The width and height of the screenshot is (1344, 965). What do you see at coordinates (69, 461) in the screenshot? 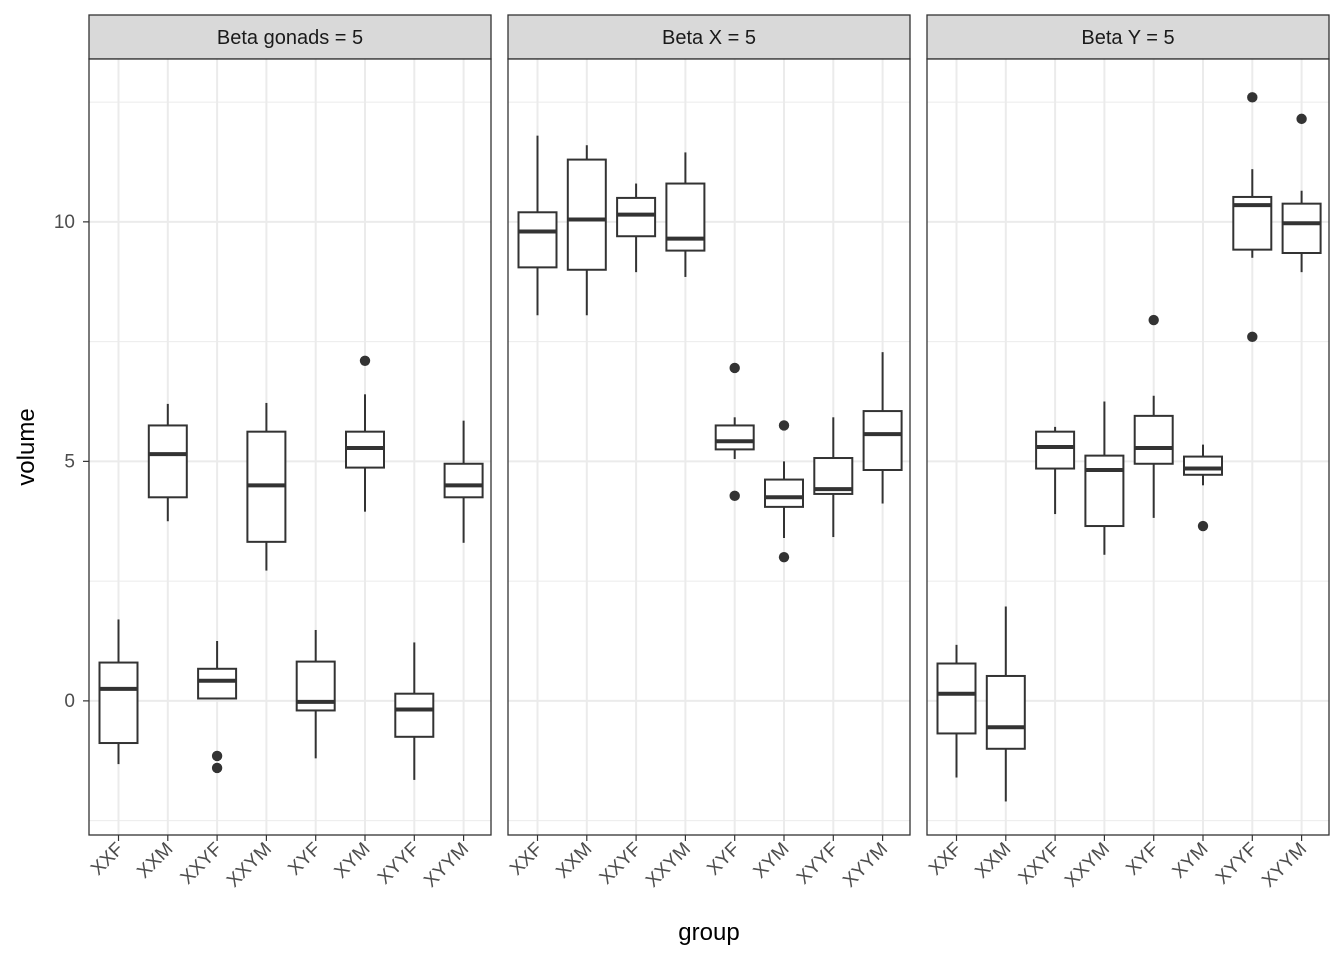
I see `y-tick-label: 5` at bounding box center [69, 461].